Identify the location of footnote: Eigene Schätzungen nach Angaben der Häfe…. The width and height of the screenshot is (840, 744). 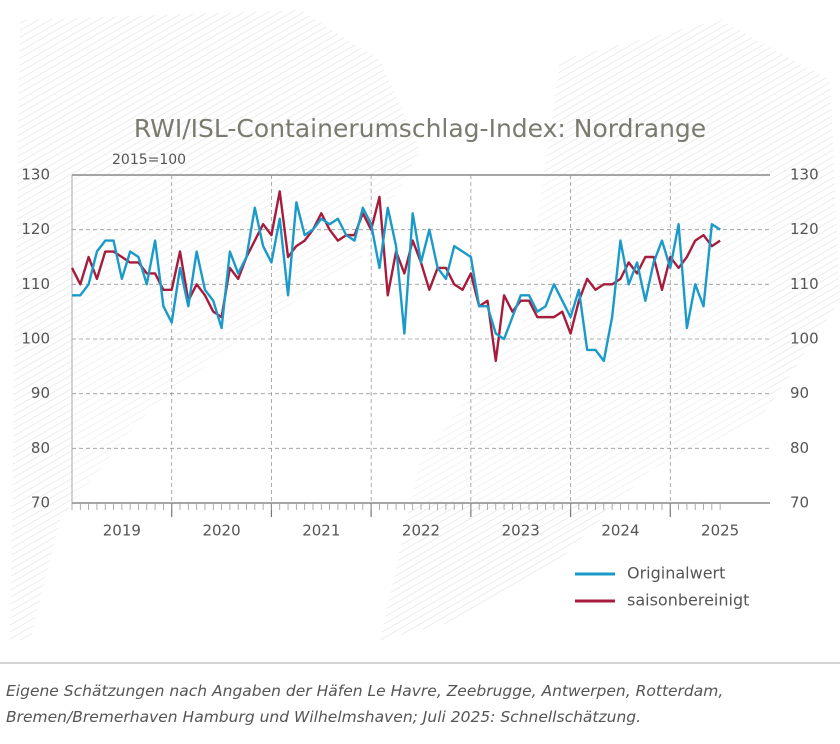
(365, 691).